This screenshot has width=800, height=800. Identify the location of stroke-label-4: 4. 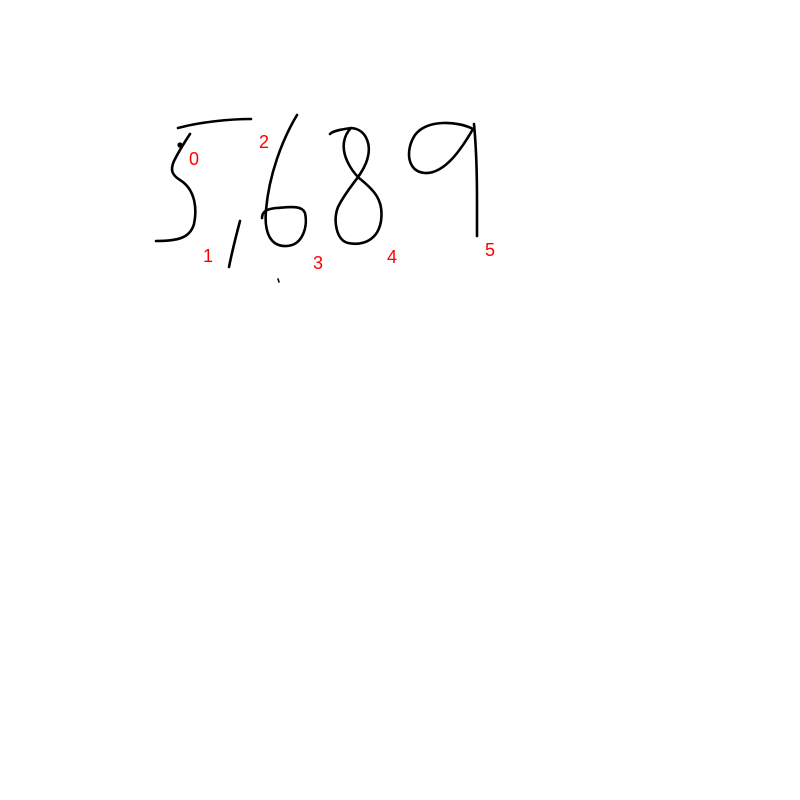
(392, 257).